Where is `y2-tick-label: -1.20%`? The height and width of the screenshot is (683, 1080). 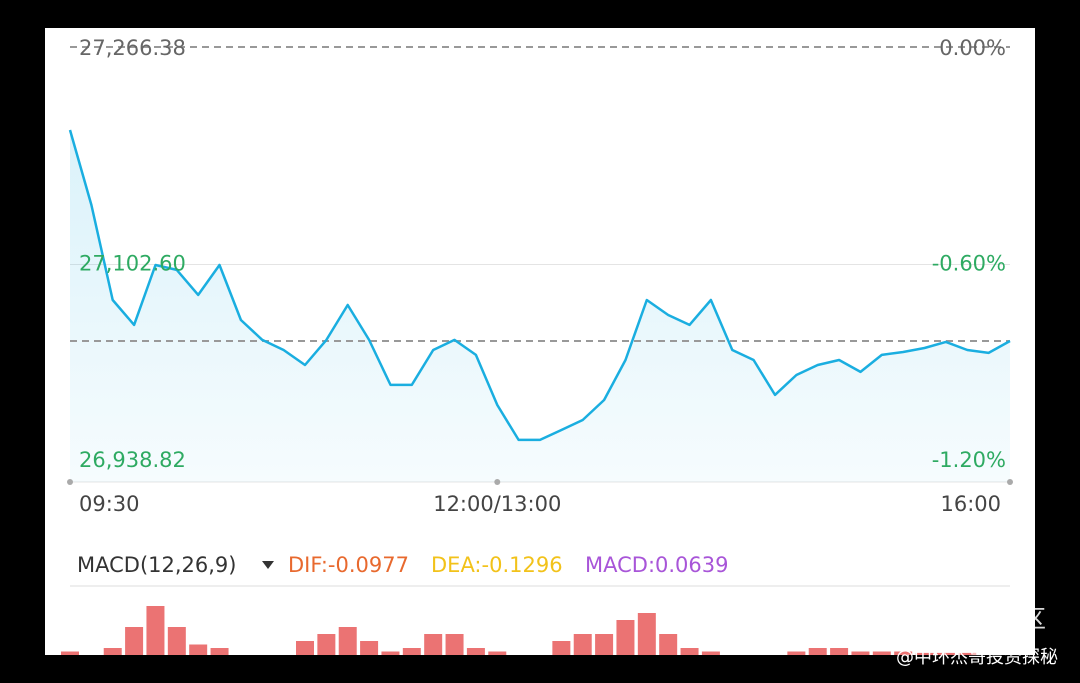 y2-tick-label: -1.20% is located at coordinates (969, 460).